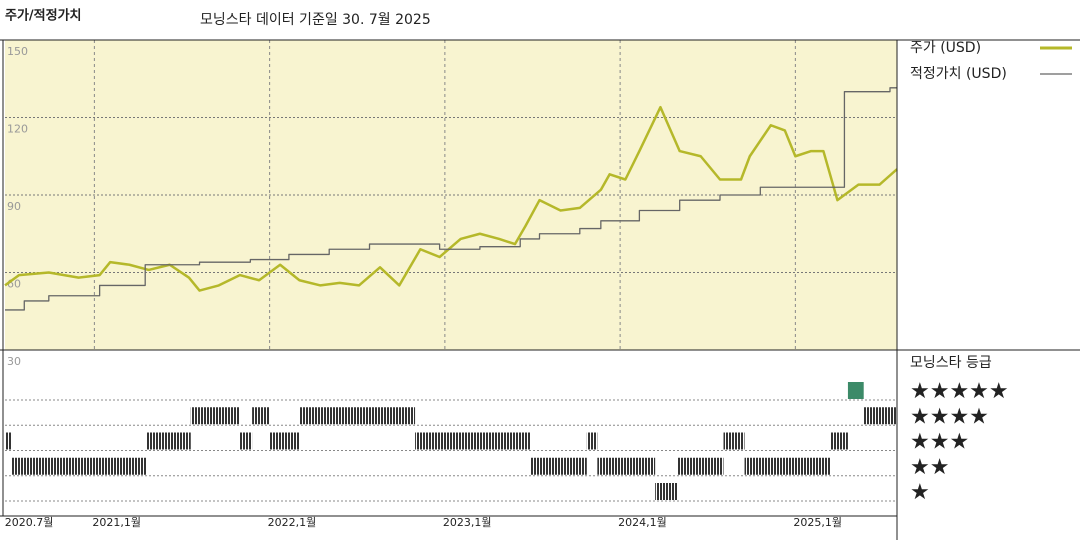 The height and width of the screenshot is (540, 1080). I want to click on rating-label: ★★, so click(929, 467).